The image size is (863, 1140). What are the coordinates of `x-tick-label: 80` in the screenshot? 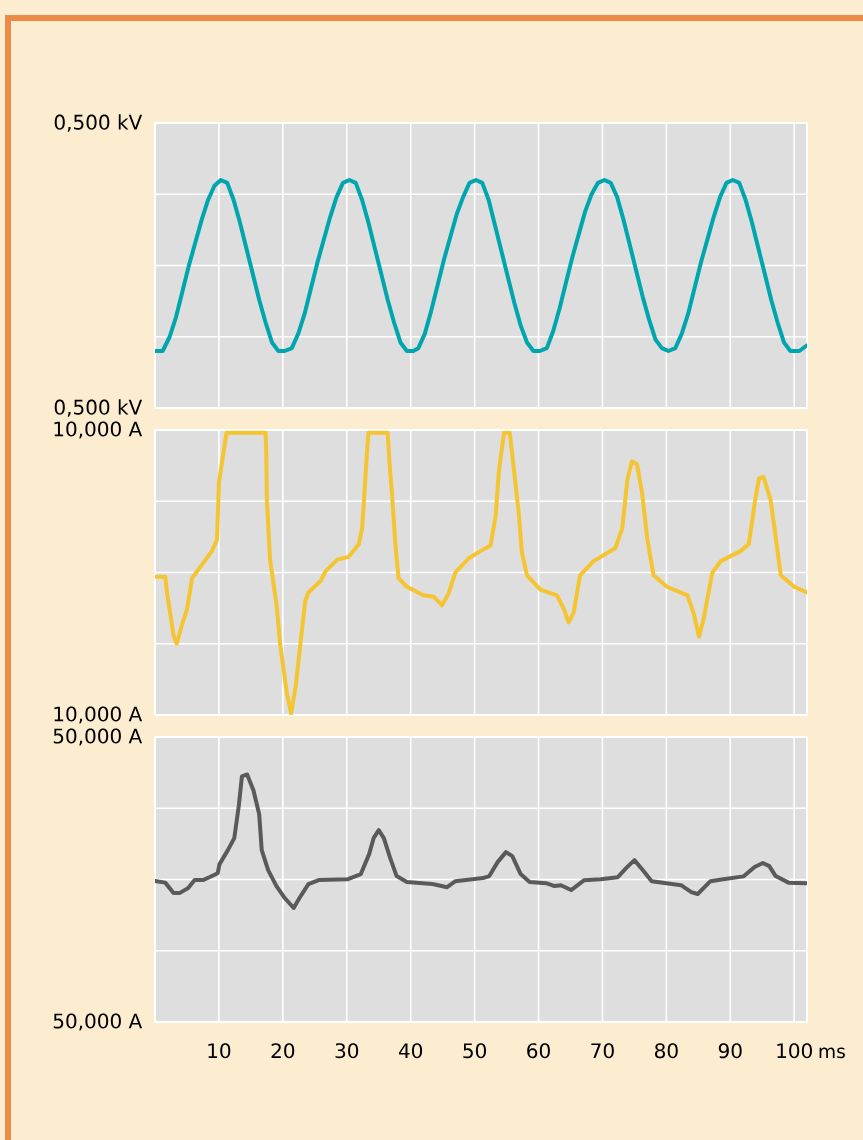 It's located at (666, 1051).